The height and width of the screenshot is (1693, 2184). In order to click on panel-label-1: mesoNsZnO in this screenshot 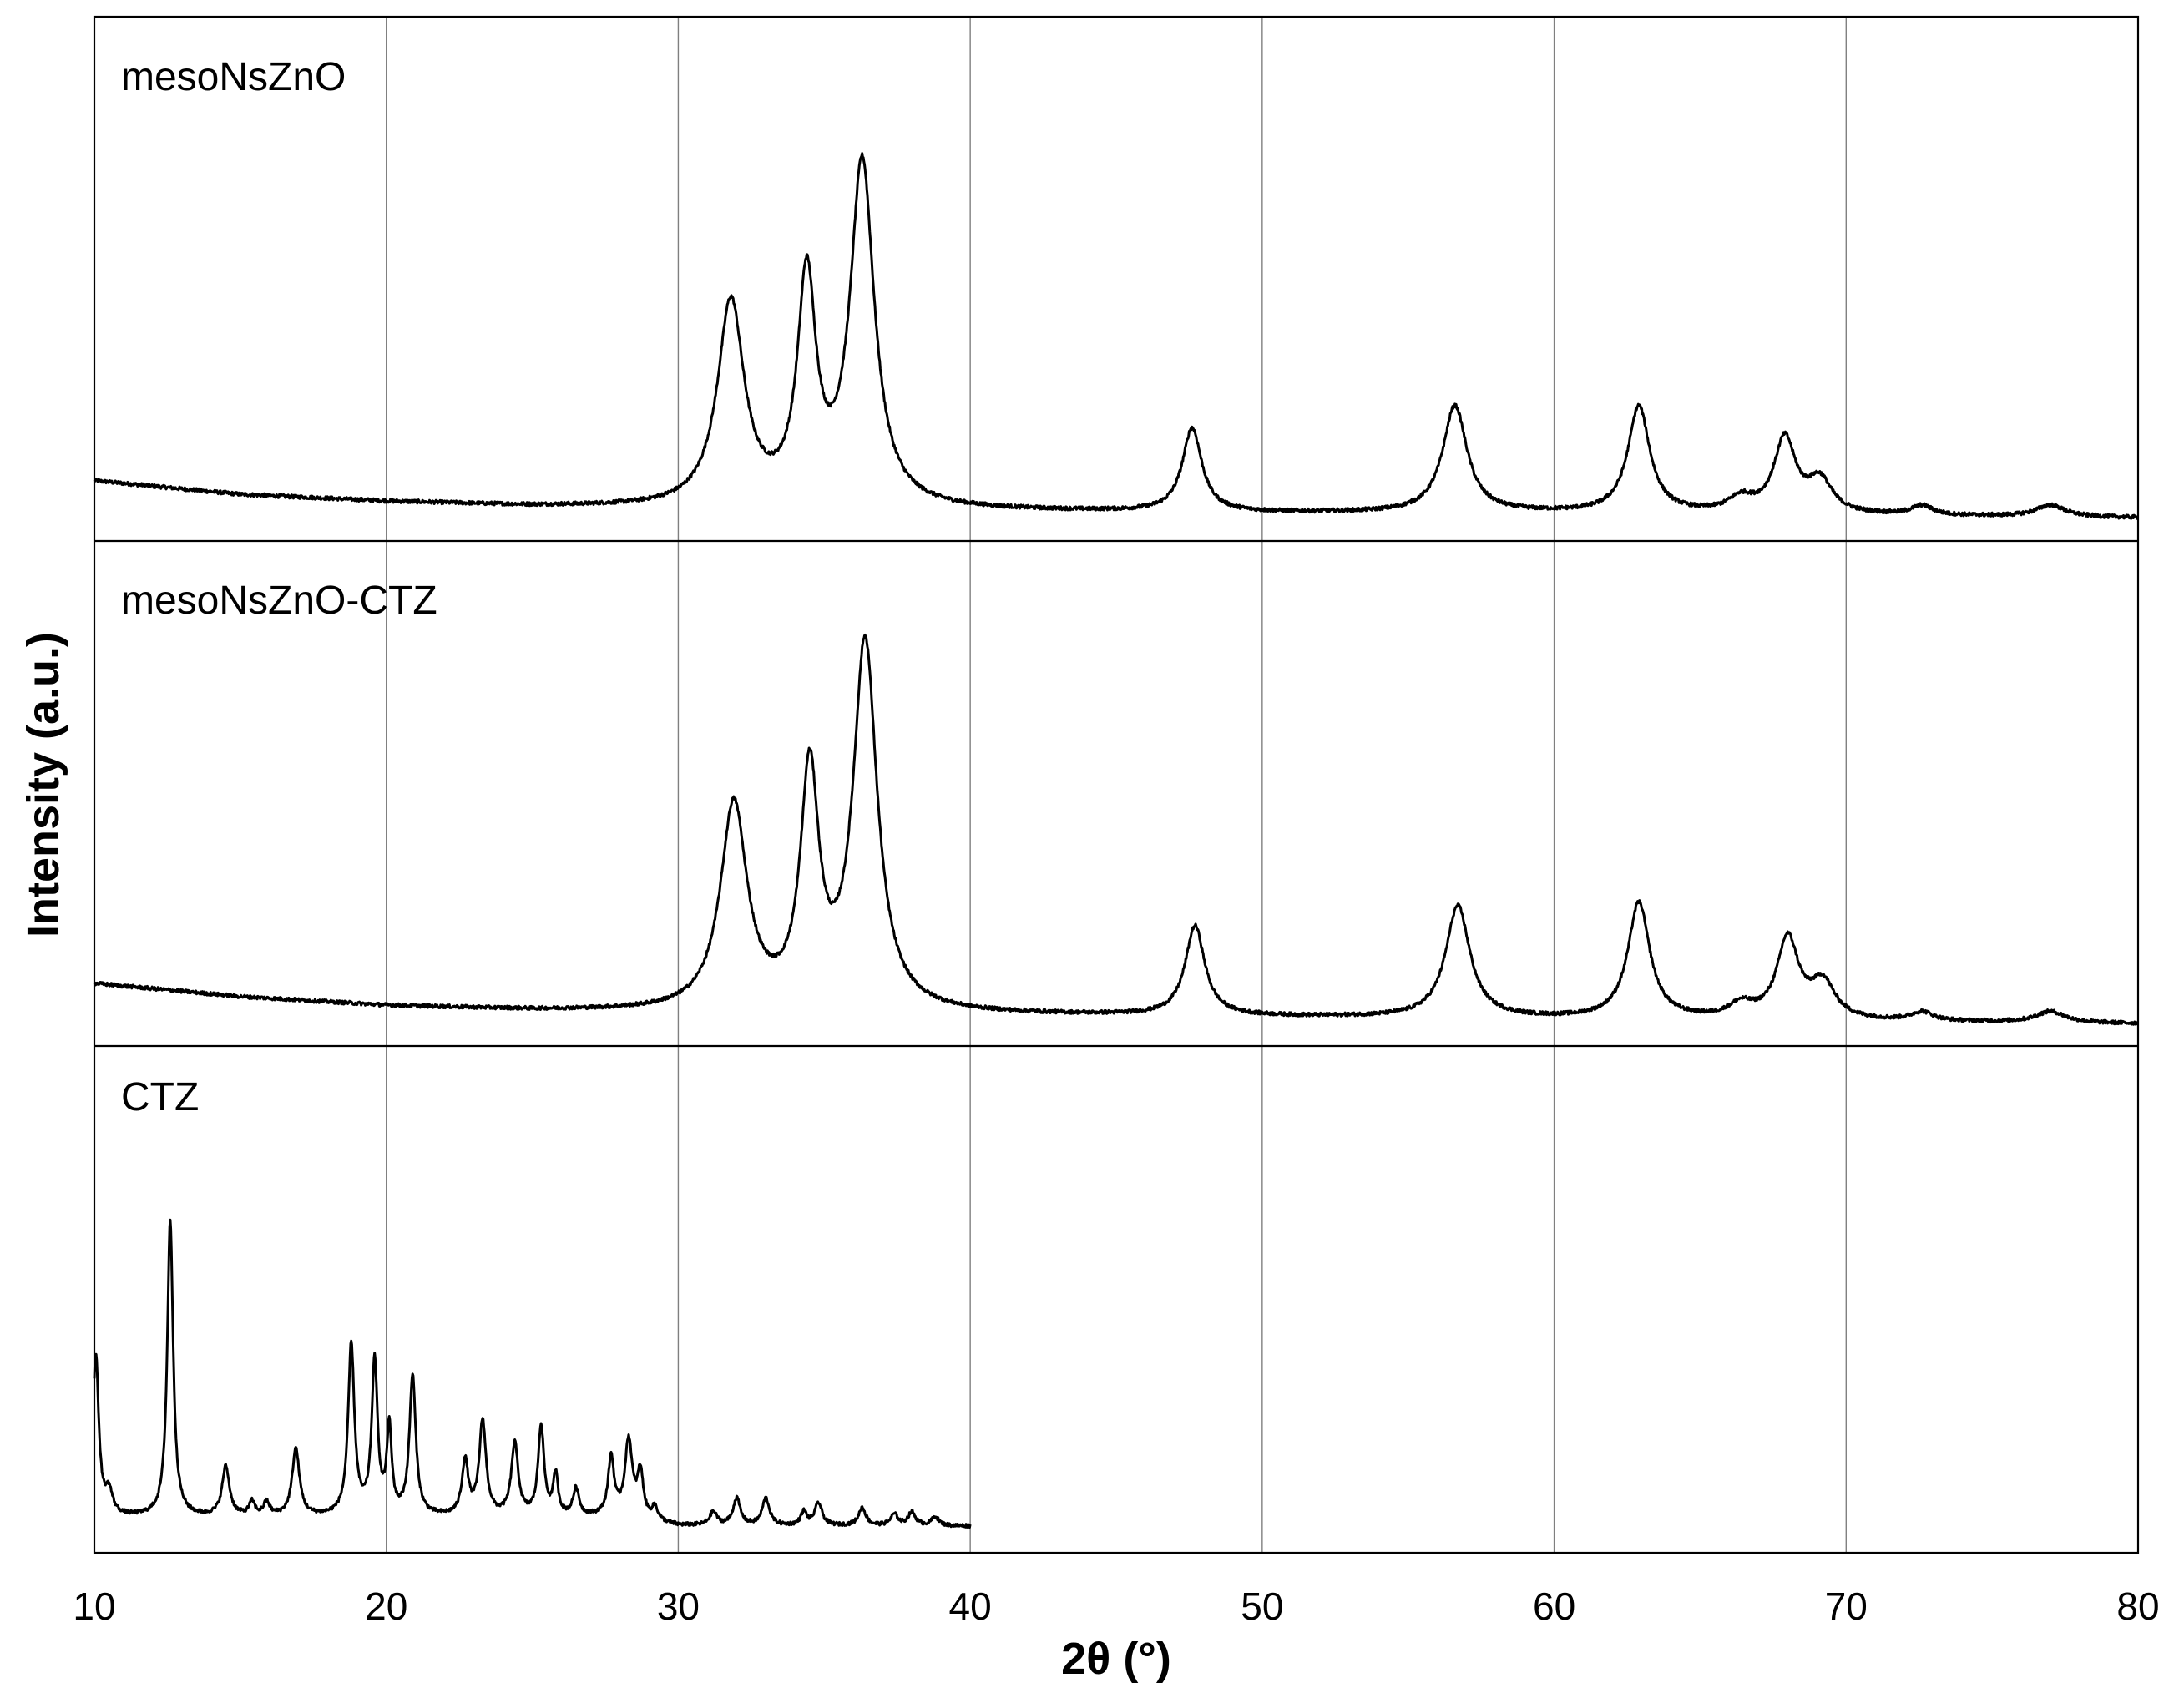, I will do `click(233, 77)`.